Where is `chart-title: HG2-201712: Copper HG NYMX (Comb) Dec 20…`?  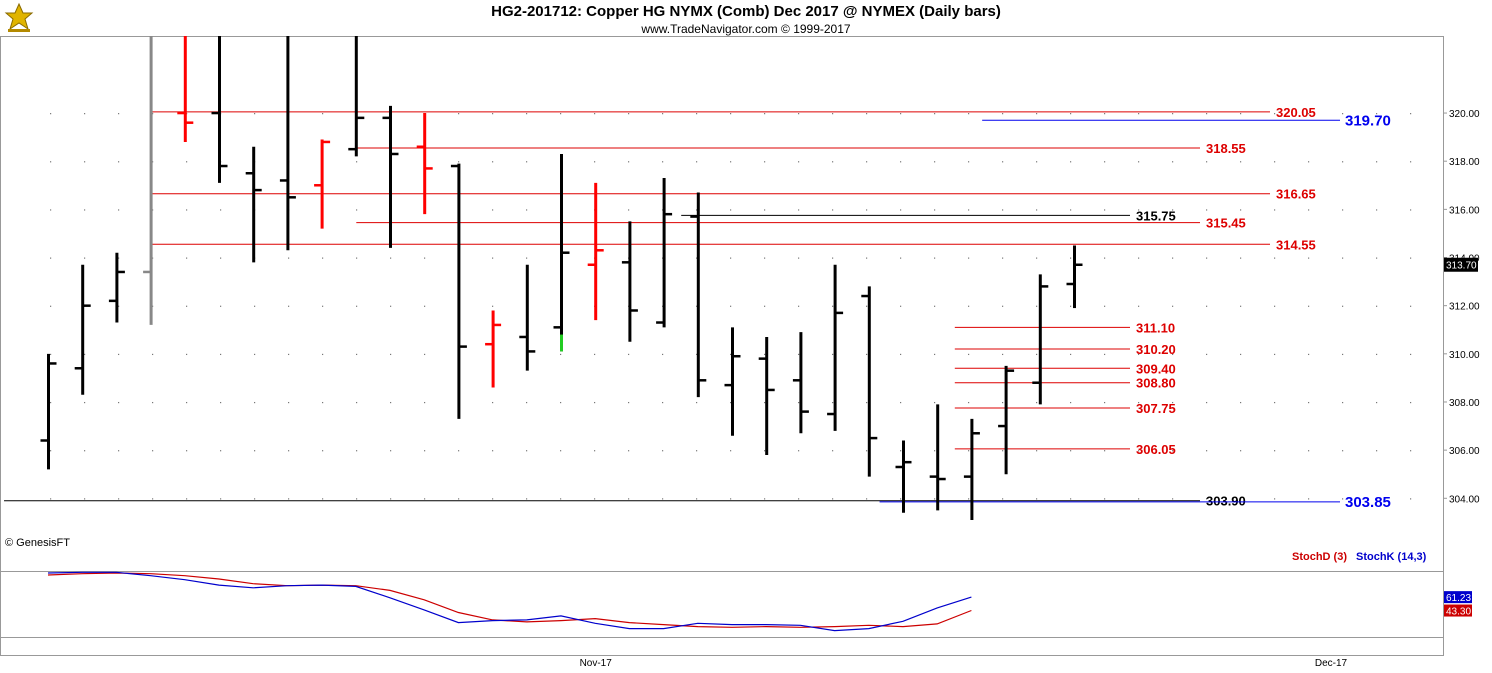 chart-title: HG2-201712: Copper HG NYMX (Comb) Dec 20… is located at coordinates (746, 11).